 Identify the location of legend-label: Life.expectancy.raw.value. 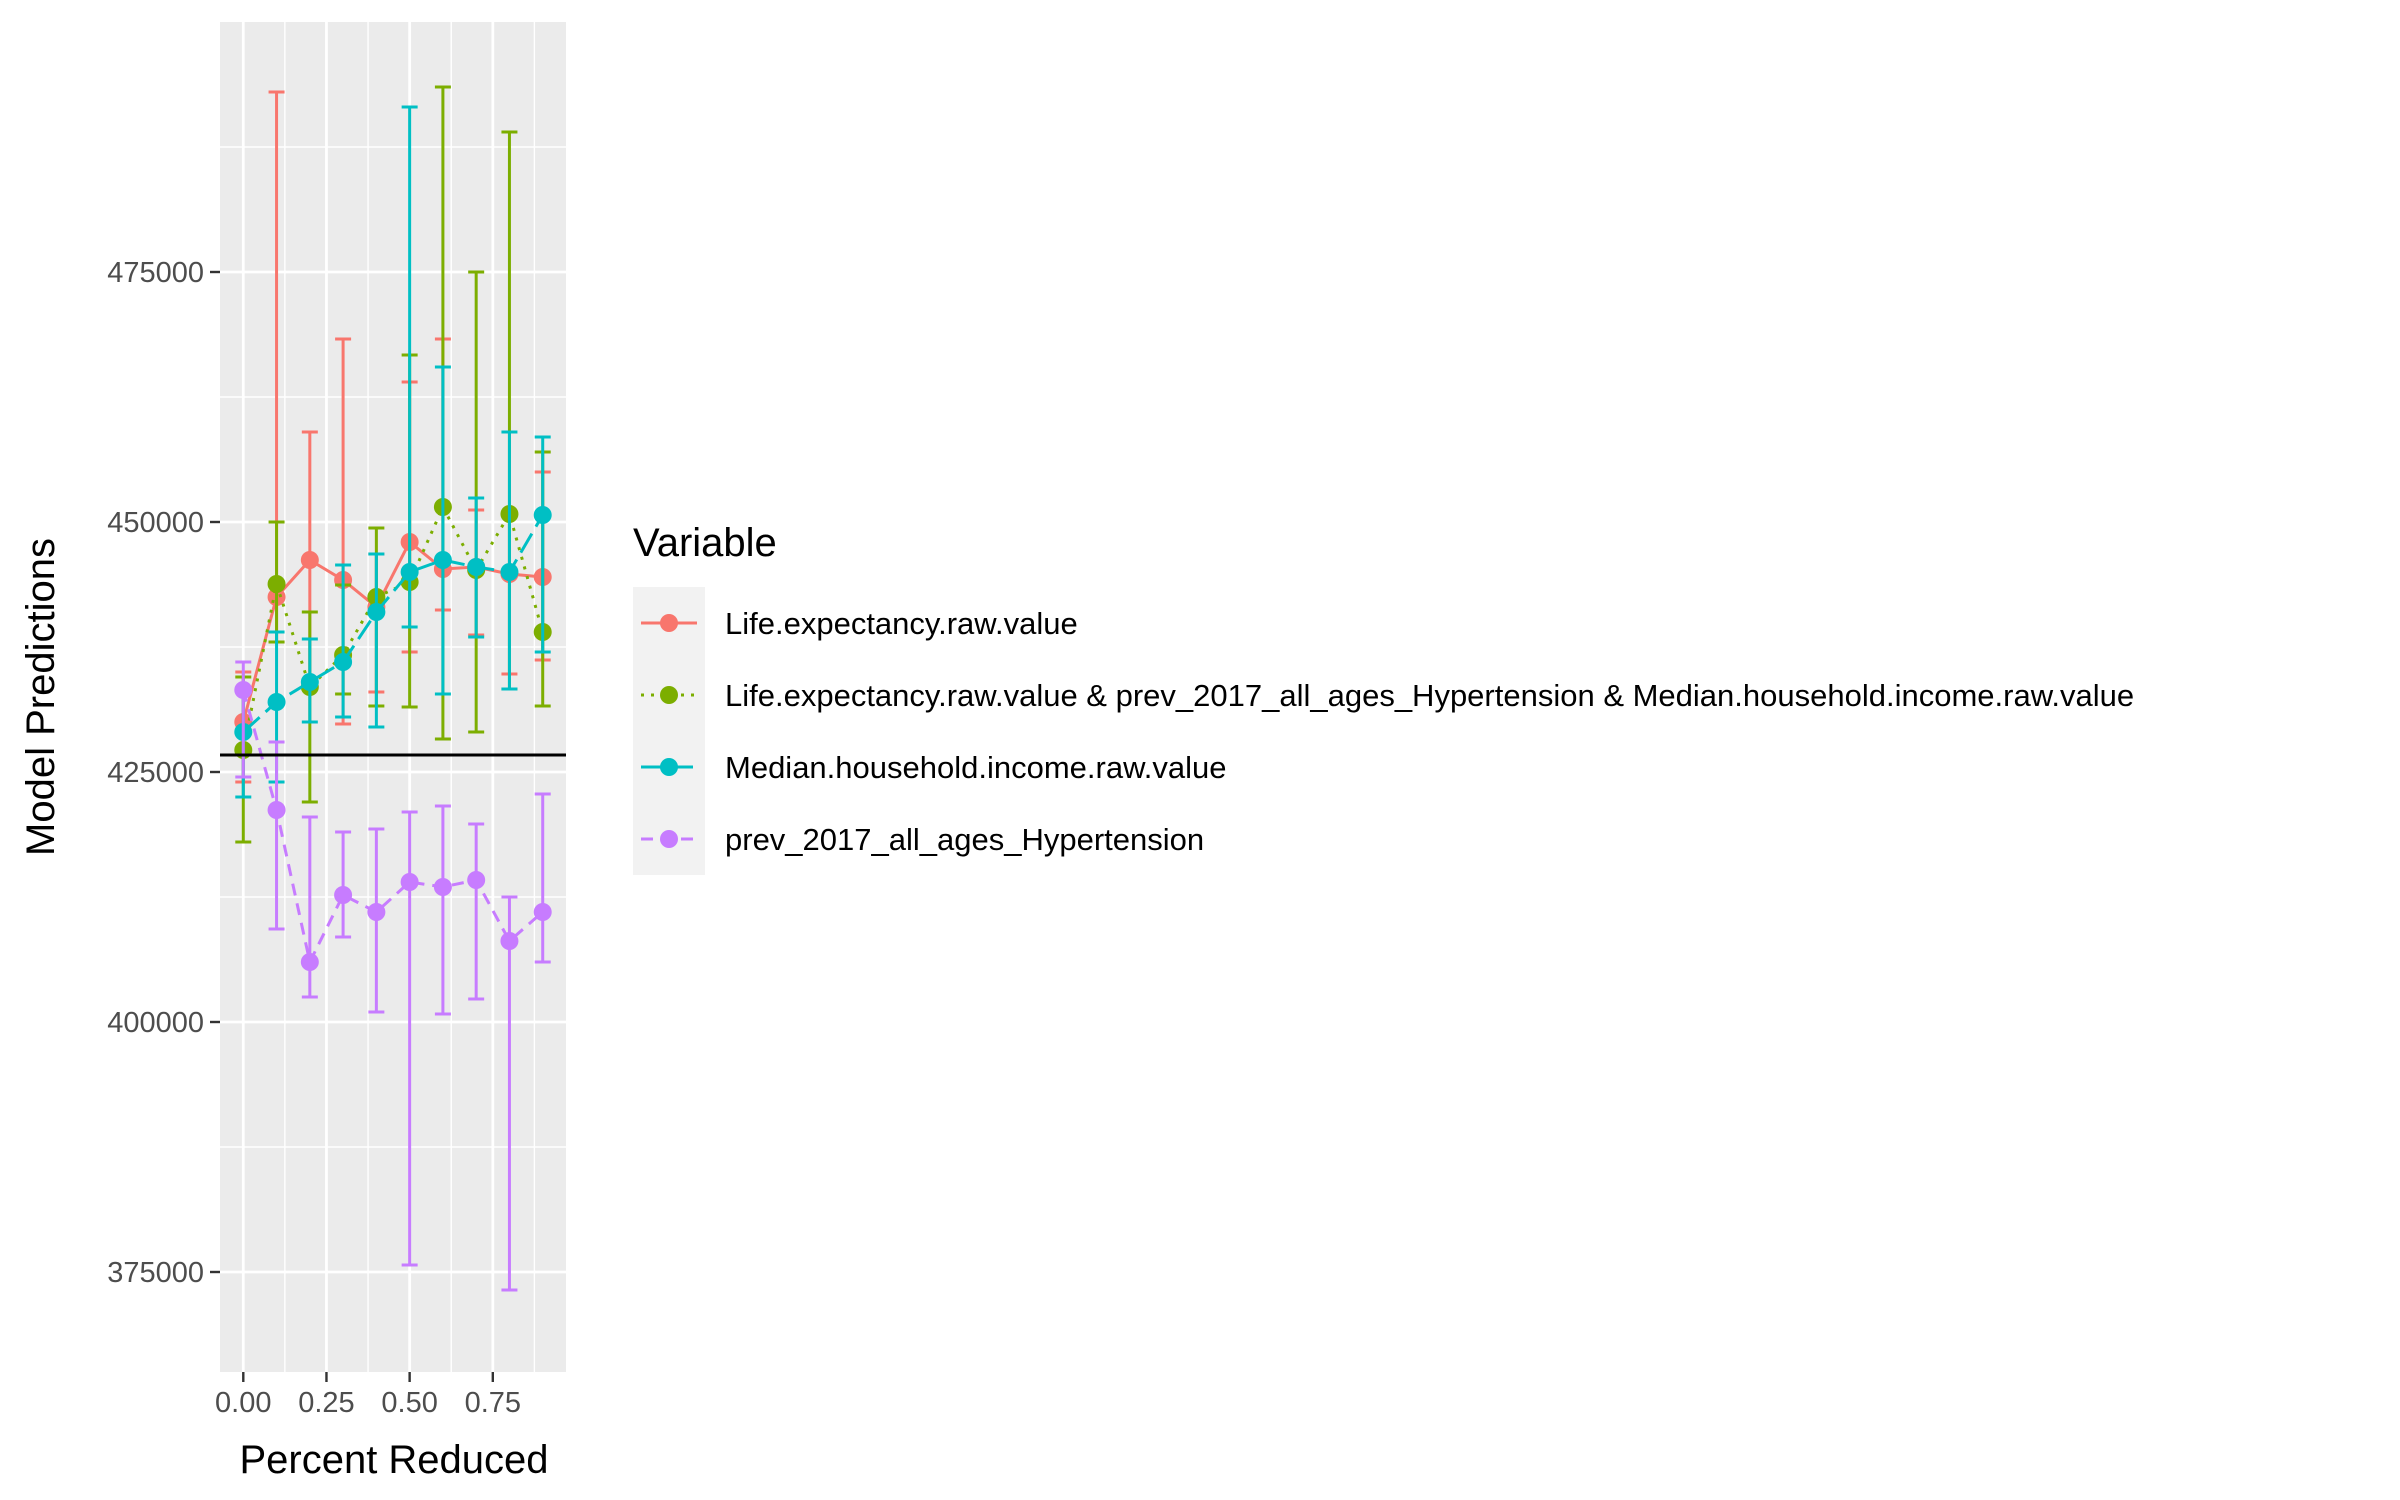
(901, 623).